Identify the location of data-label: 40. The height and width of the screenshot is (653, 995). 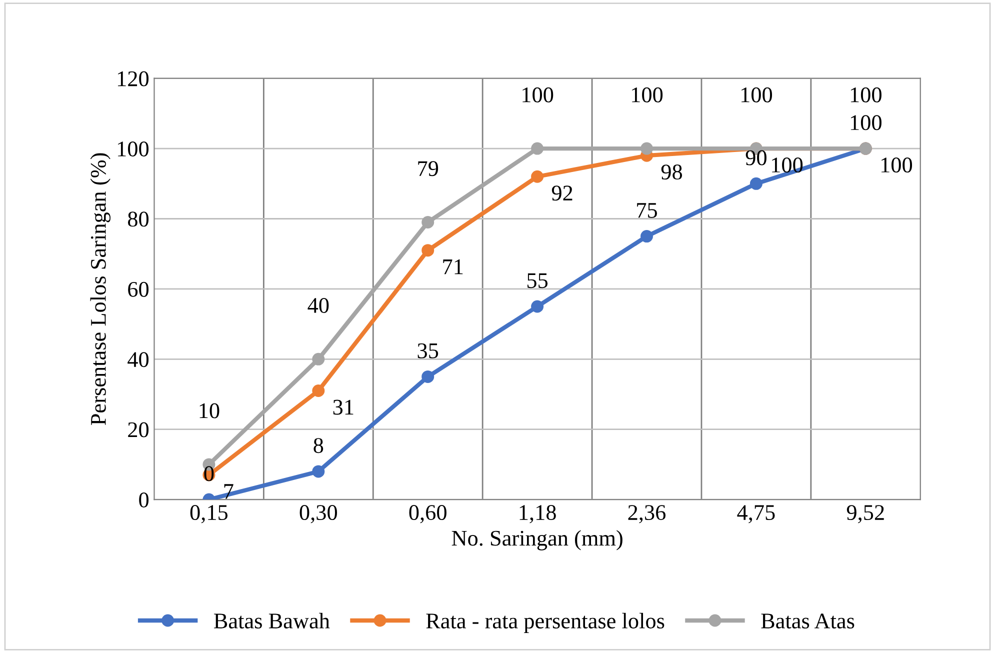
(318, 305).